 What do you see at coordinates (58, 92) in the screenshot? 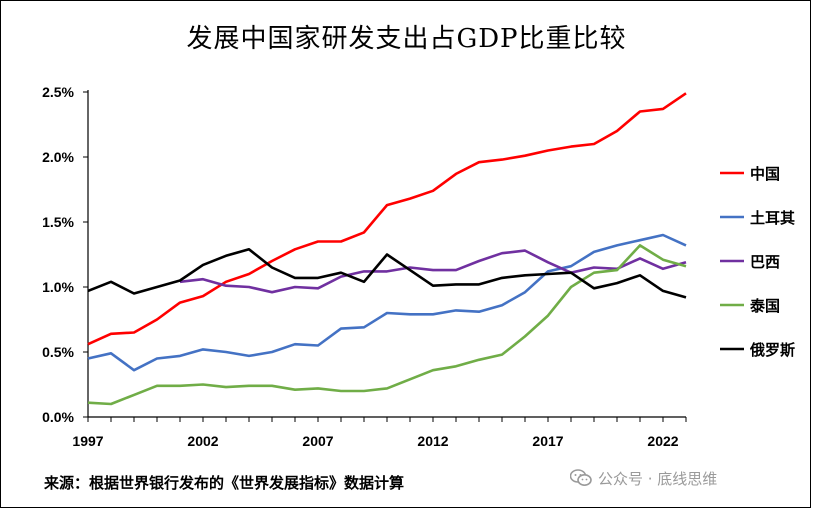
I see `y-tick-label: 2.5%` at bounding box center [58, 92].